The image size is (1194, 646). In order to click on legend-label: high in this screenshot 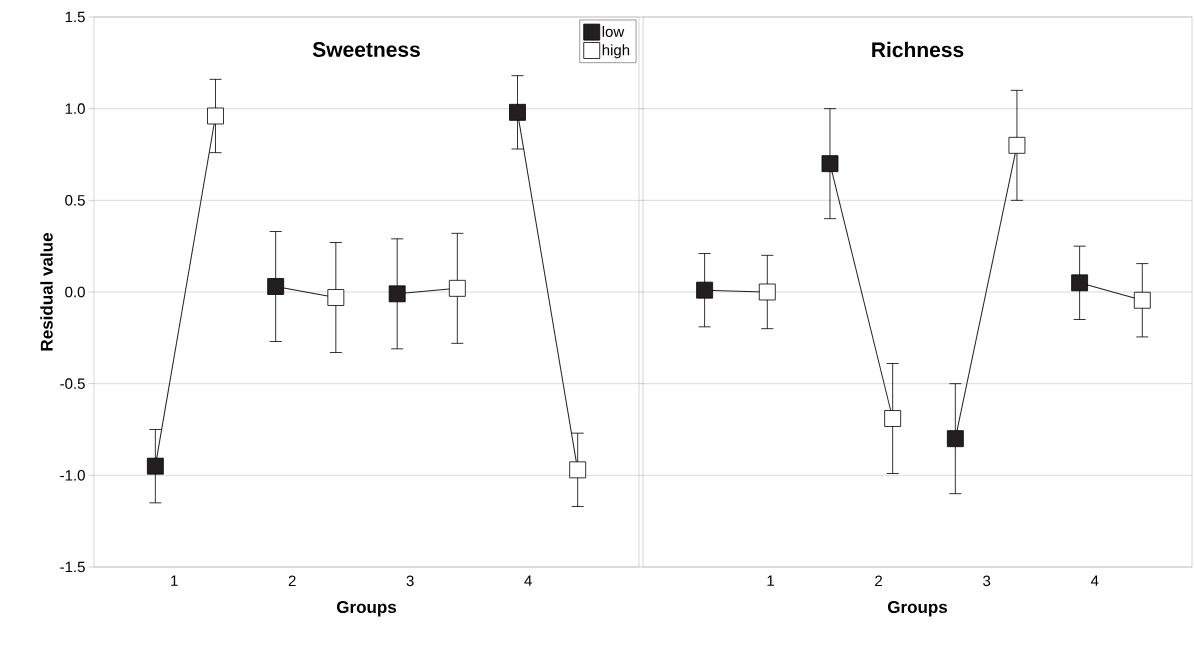, I will do `click(616, 51)`.